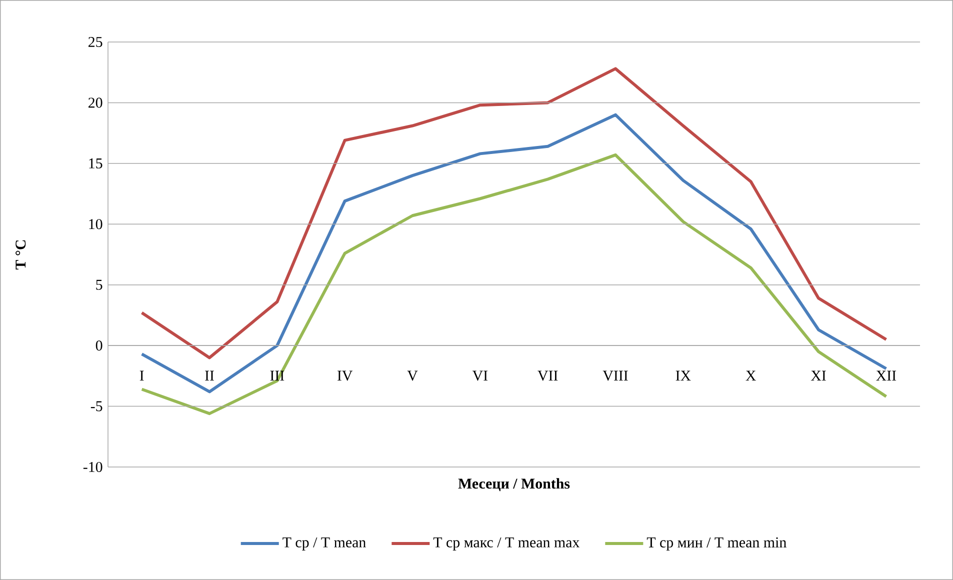  What do you see at coordinates (99, 345) in the screenshot?
I see `y-tick-label: 0` at bounding box center [99, 345].